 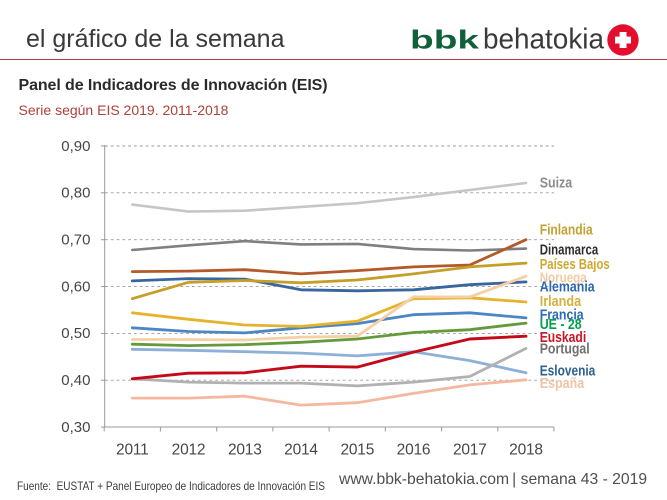 I want to click on svg-text: 2016, so click(x=414, y=449).